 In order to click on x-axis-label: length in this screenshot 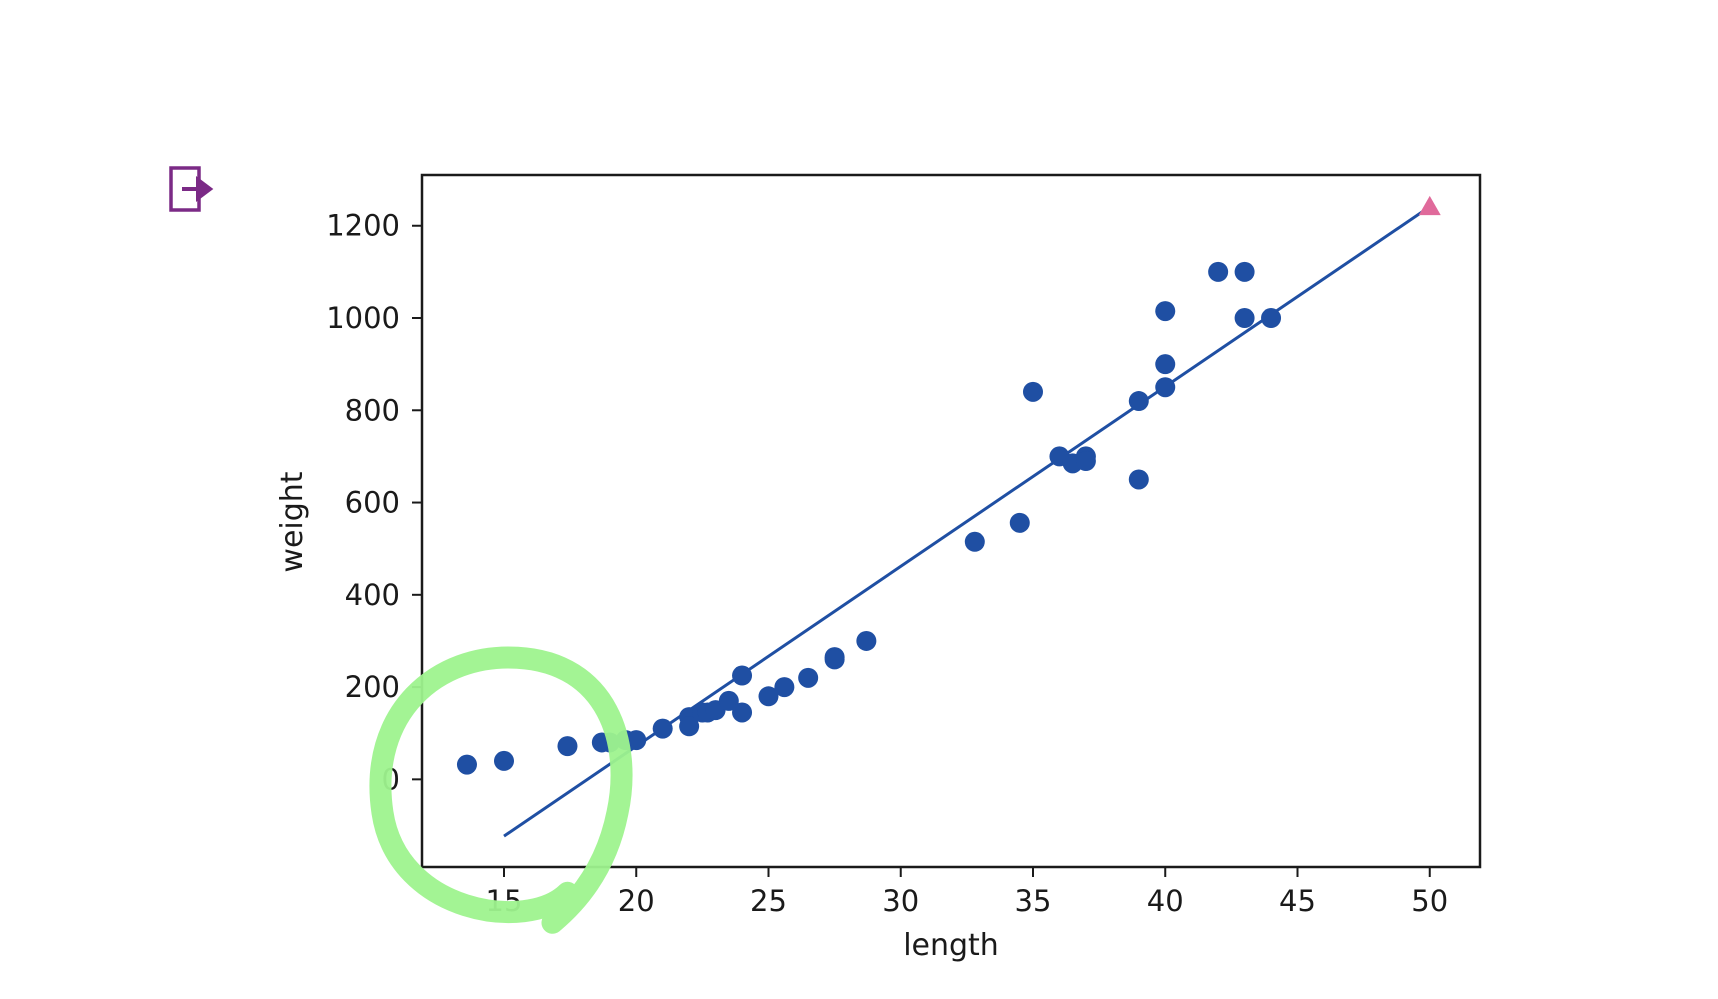, I will do `click(951, 945)`.